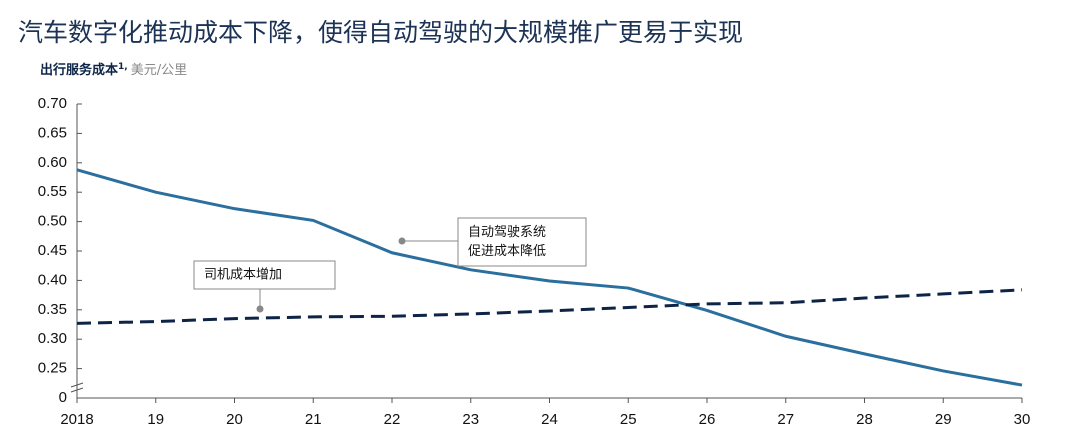 Image resolution: width=1080 pixels, height=437 pixels. I want to click on annotation-text: 促进成本降低, so click(507, 251).